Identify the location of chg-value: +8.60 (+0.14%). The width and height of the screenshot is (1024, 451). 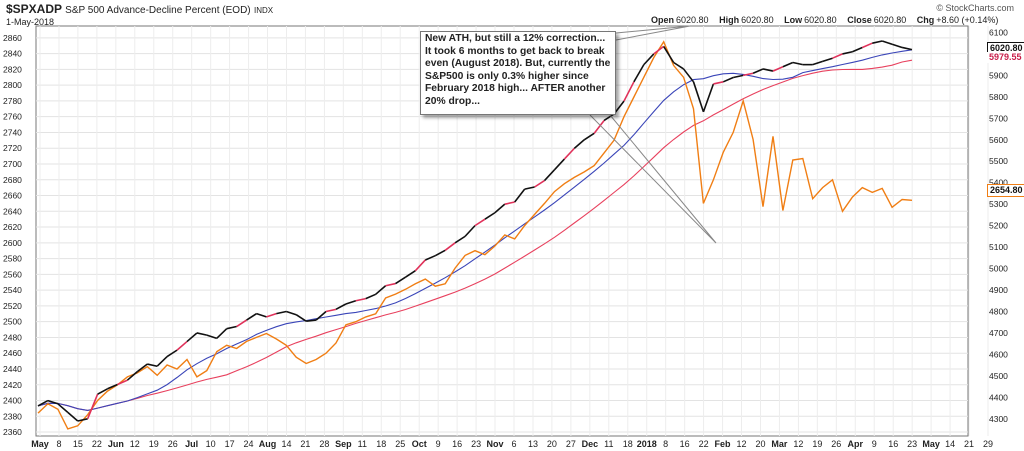
(967, 20).